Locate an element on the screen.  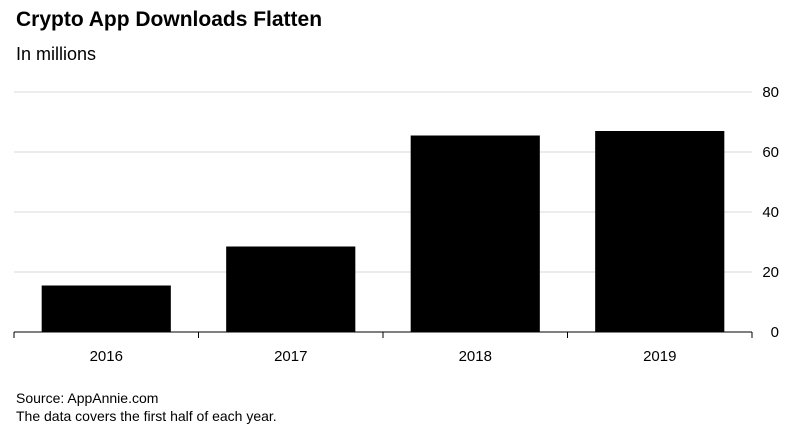
y-tick-label-40: 40 is located at coordinates (770, 212).